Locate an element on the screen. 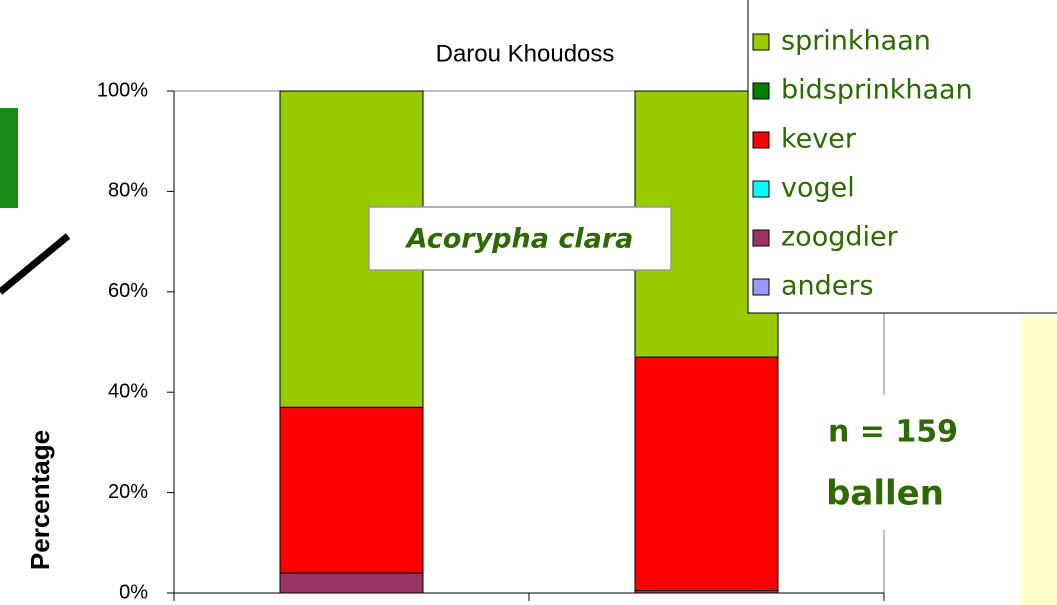  legend-label: anders is located at coordinates (827, 286).